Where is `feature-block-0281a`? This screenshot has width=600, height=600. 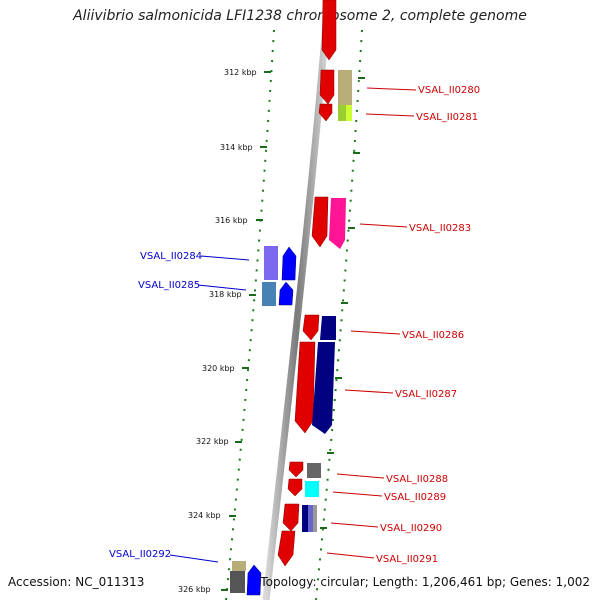 feature-block-0281a is located at coordinates (342, 113).